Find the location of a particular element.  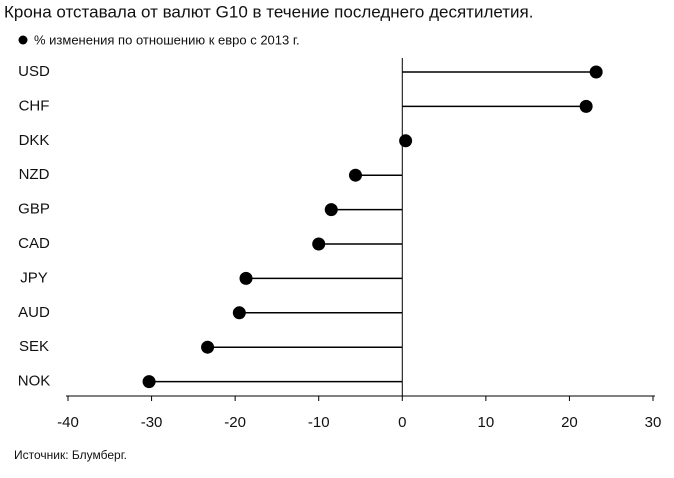

x-tick-label: 10 is located at coordinates (486, 422).